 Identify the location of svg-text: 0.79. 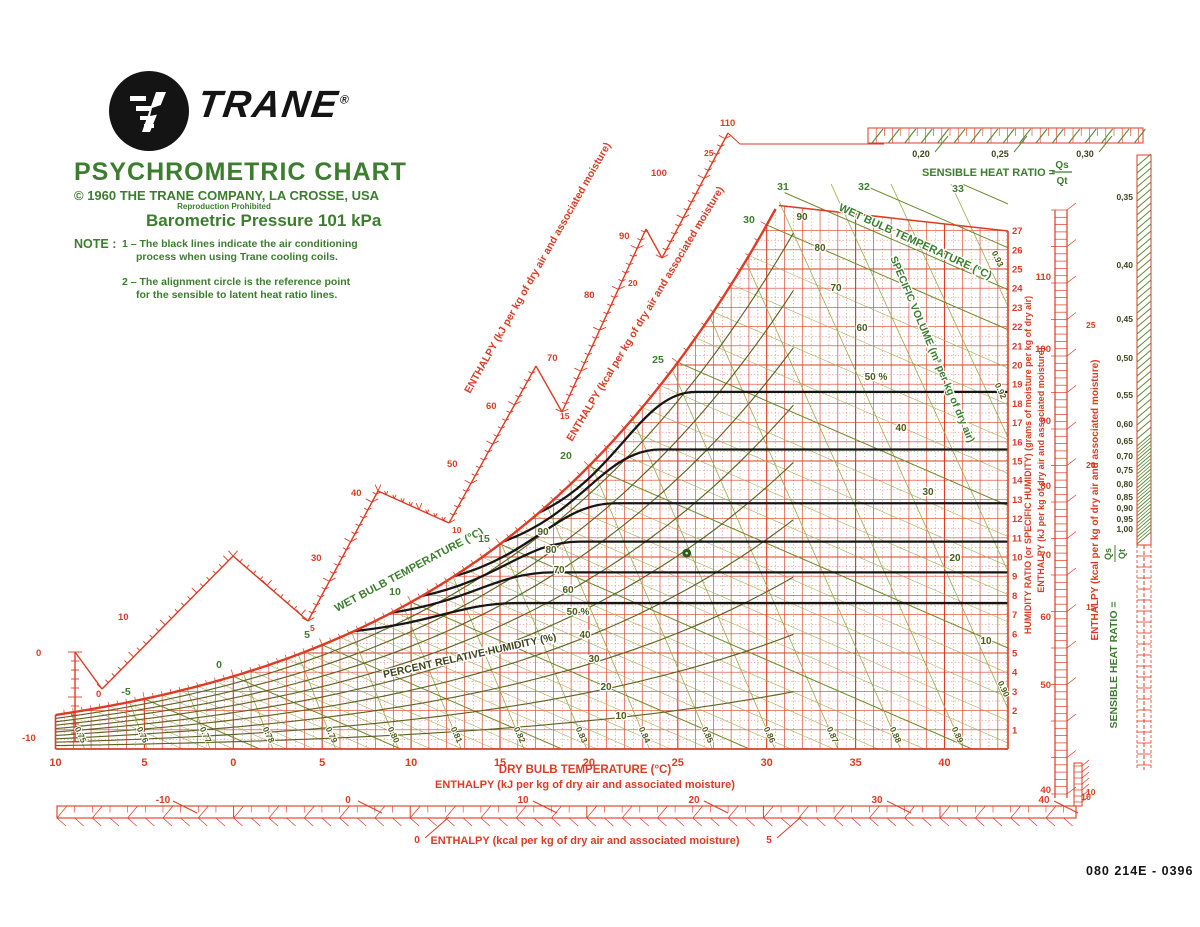
(332, 734).